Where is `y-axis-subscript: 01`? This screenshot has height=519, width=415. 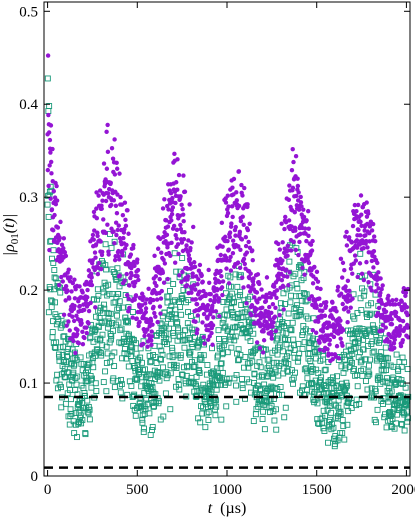
y-axis-subscript: 01 is located at coordinates (15, 238).